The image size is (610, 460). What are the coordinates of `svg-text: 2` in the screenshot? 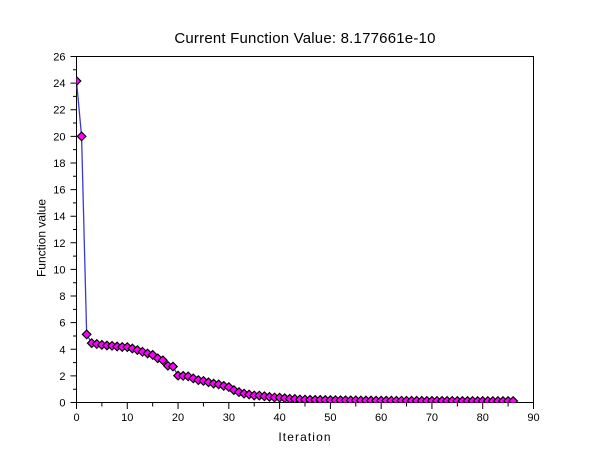 It's located at (62, 377).